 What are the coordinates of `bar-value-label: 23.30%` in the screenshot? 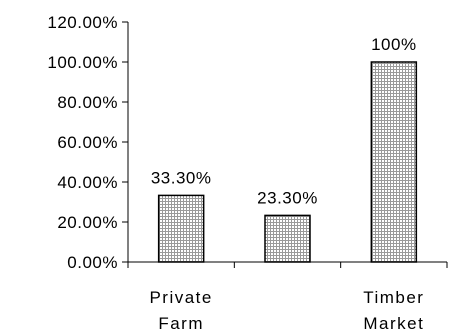 It's located at (287, 197).